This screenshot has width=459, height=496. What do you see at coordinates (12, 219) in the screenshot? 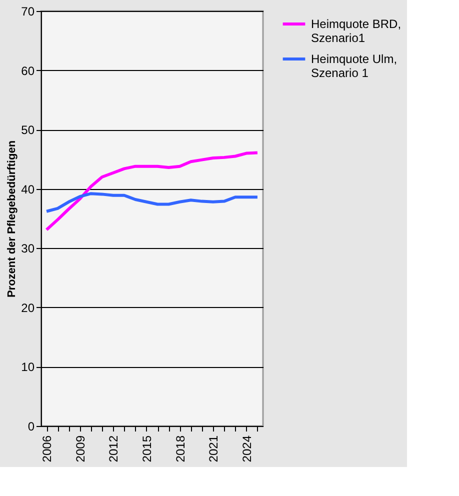
I see `y-axis-title: Prozent der Pflegebedürftigen` at bounding box center [12, 219].